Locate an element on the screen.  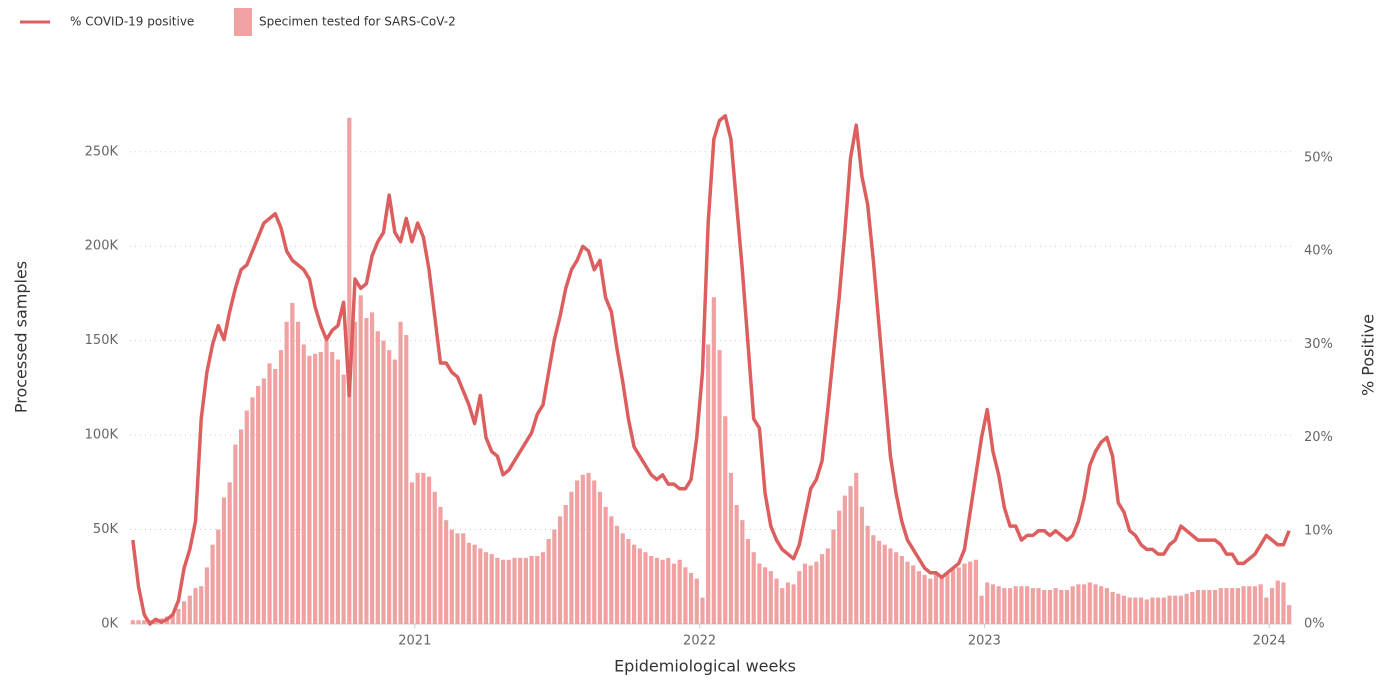
y2-axis-title: % Positive is located at coordinates (1368, 355).